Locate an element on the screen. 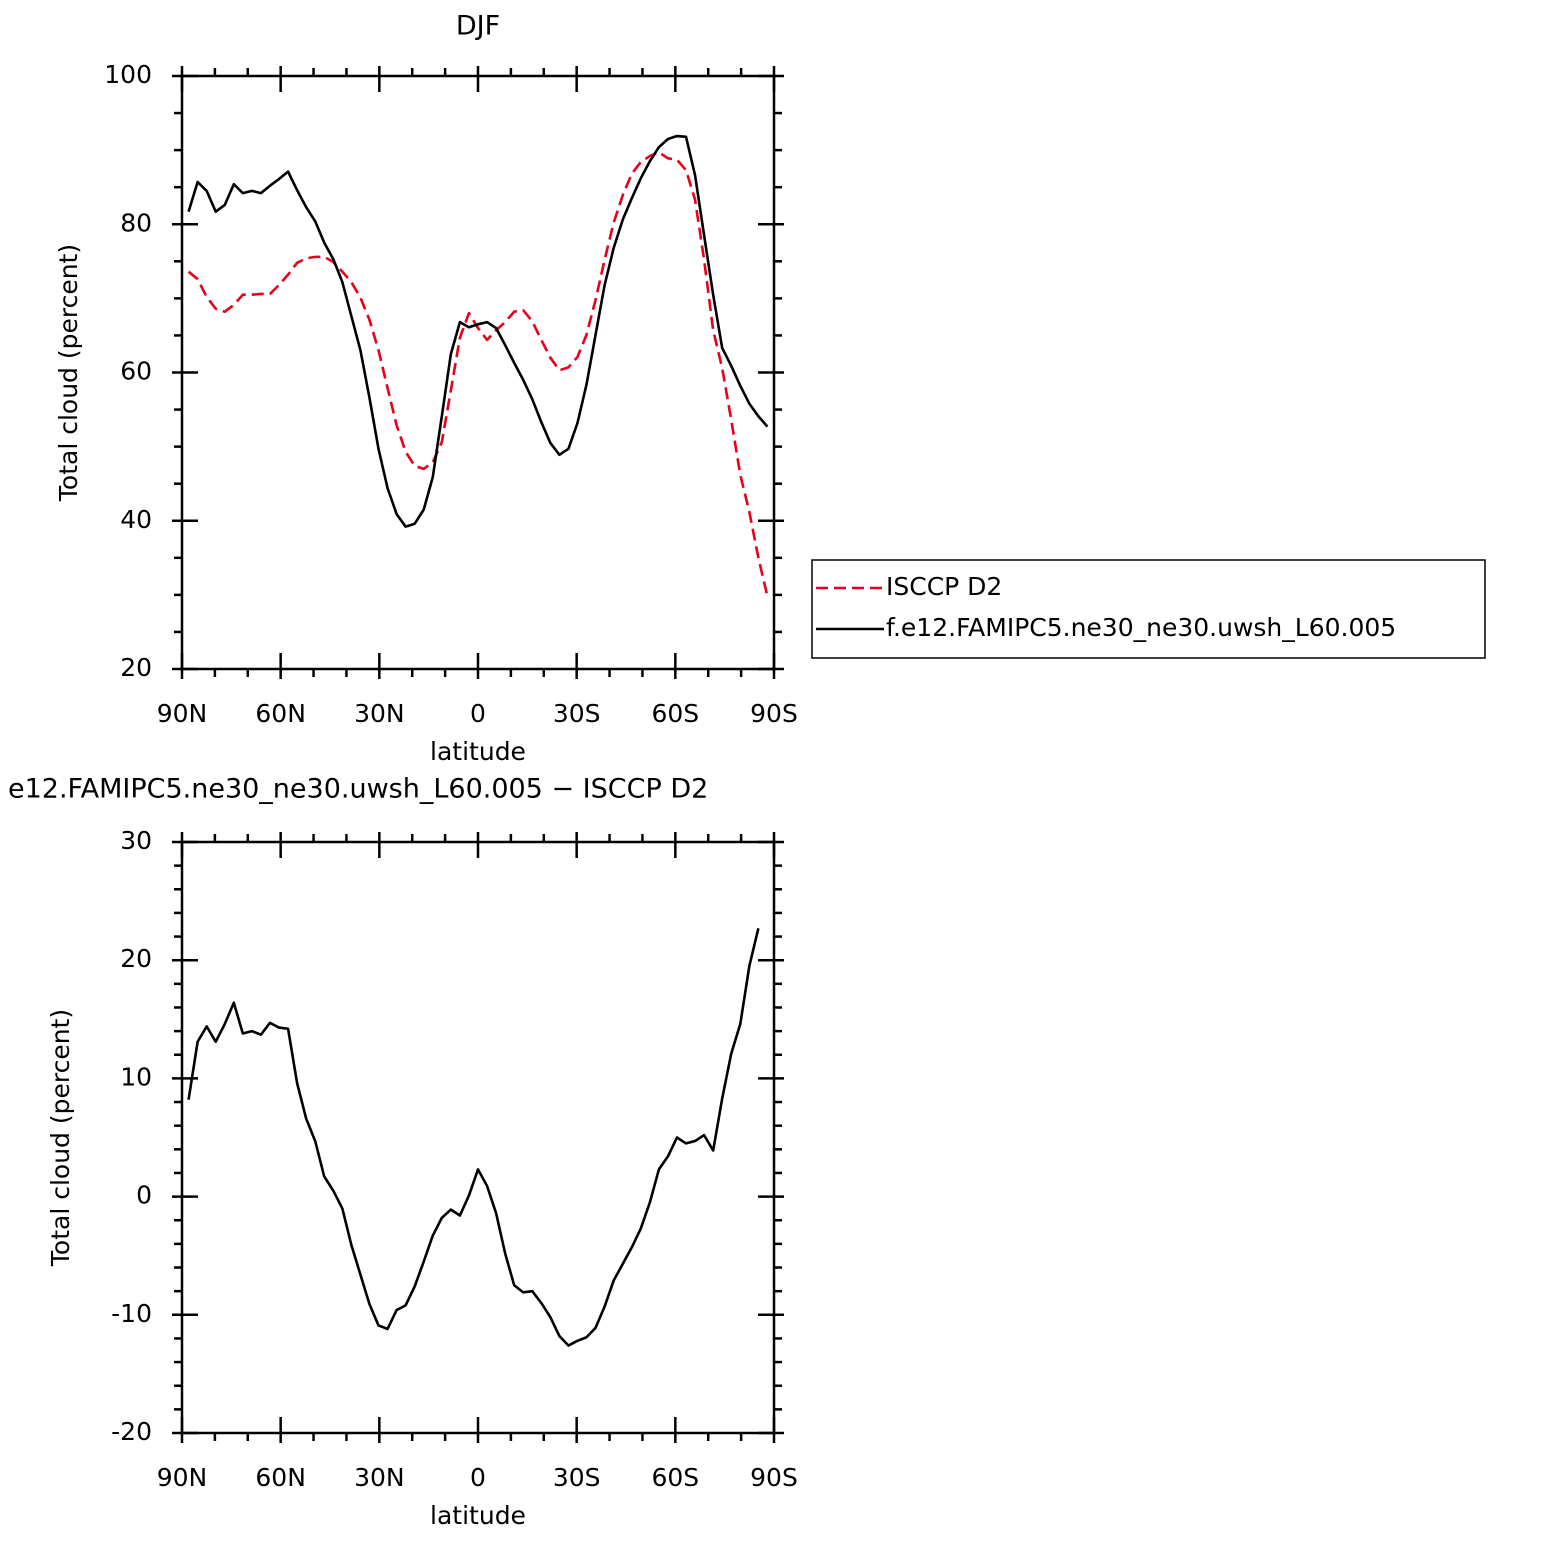 The image size is (1541, 1541). y-tick-label: -10 is located at coordinates (131, 1313).